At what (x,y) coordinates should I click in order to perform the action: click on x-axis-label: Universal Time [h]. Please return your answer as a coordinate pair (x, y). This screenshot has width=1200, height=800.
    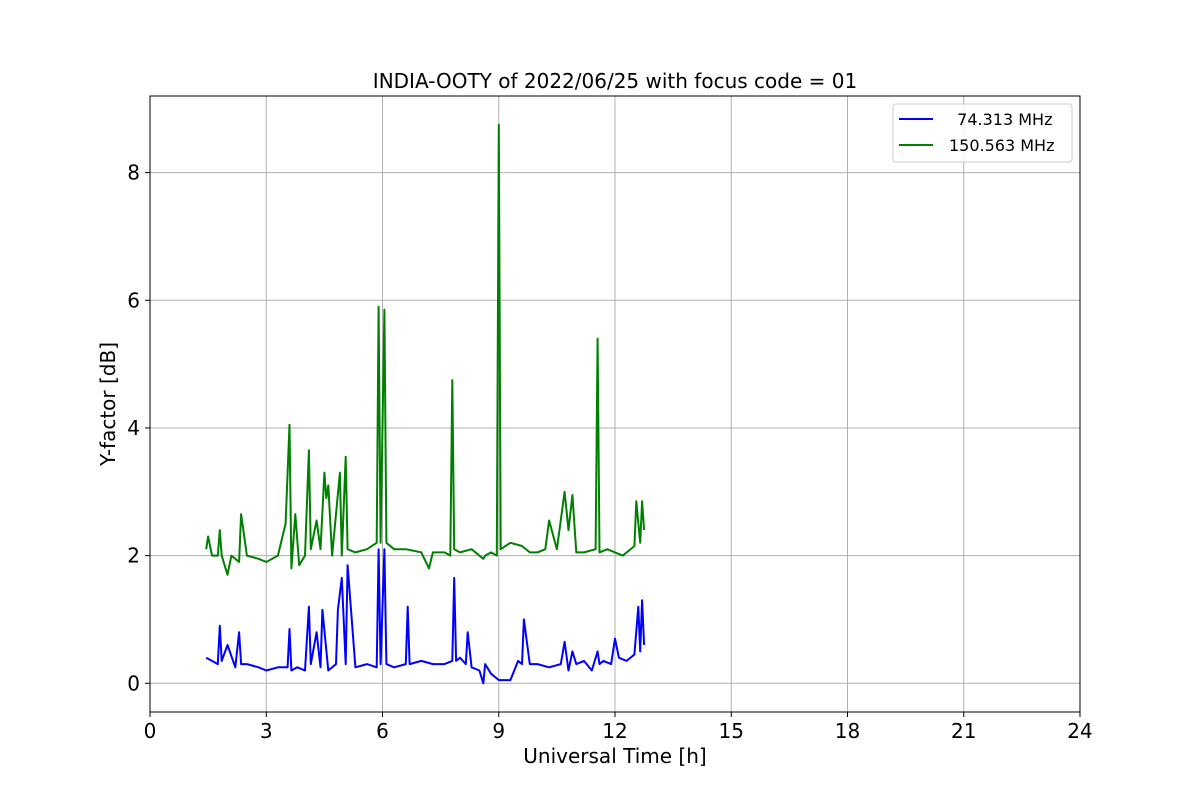
    Looking at the image, I should click on (614, 756).